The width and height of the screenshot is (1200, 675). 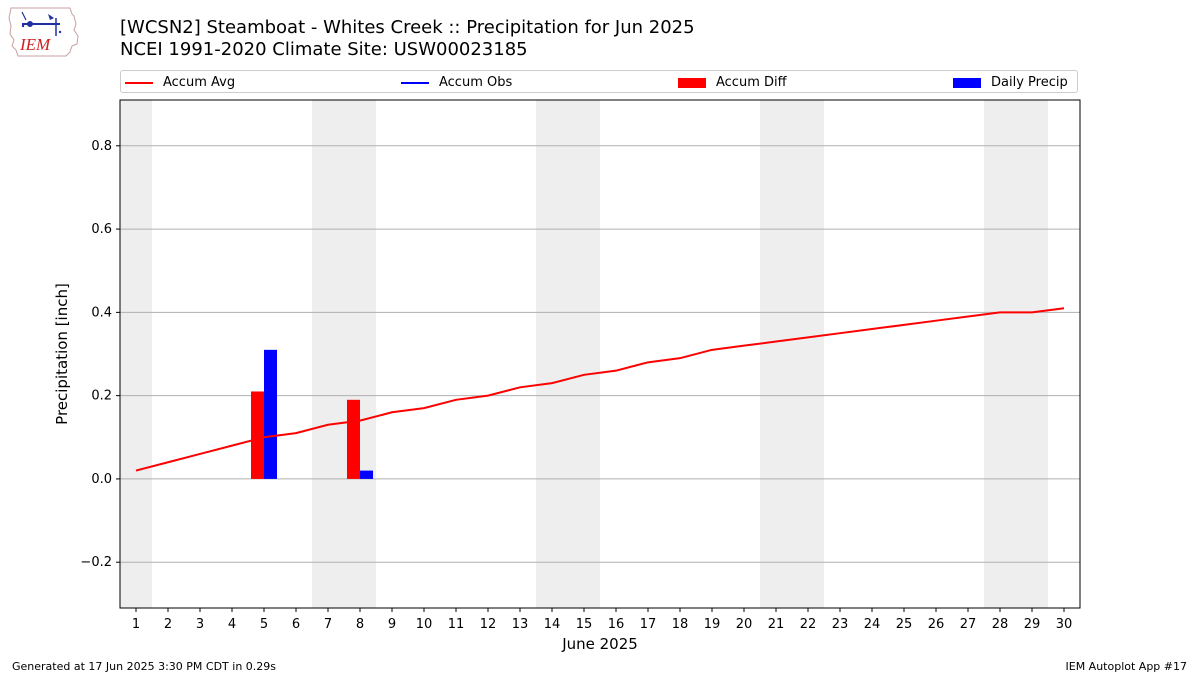 What do you see at coordinates (680, 624) in the screenshot?
I see `x-tick-label: 18` at bounding box center [680, 624].